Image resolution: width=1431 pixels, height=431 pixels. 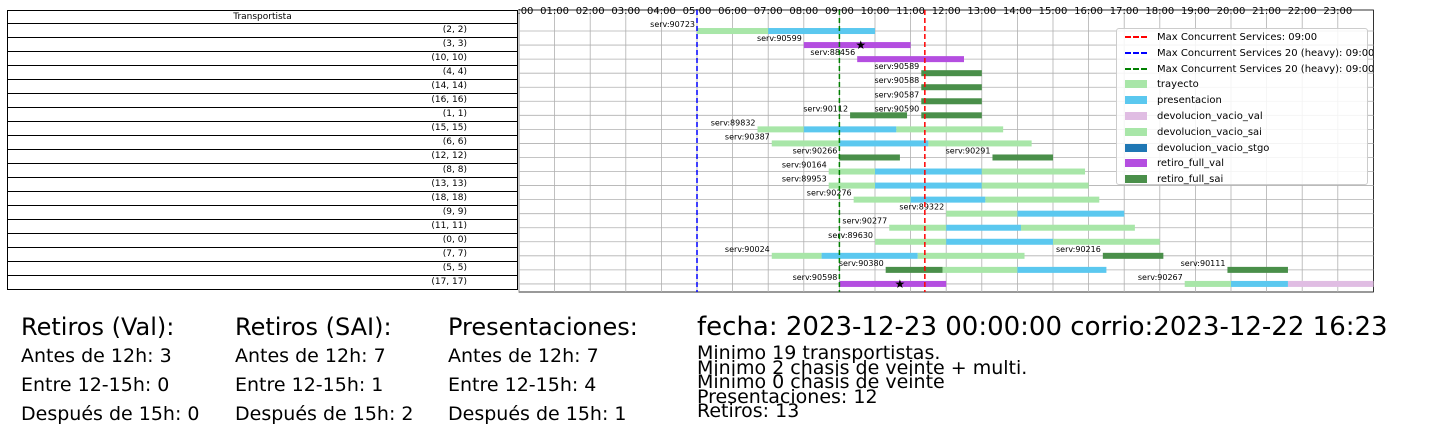 What do you see at coordinates (1203, 263) in the screenshot?
I see `service-label: serv:90111` at bounding box center [1203, 263].